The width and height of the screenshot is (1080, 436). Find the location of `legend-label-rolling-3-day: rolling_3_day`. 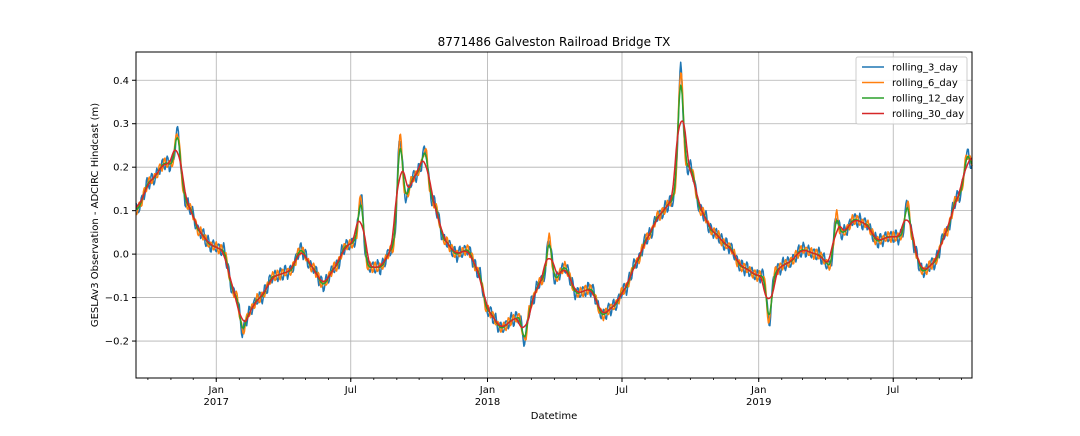

legend-label-rolling-3-day: rolling_3_day is located at coordinates (925, 68).